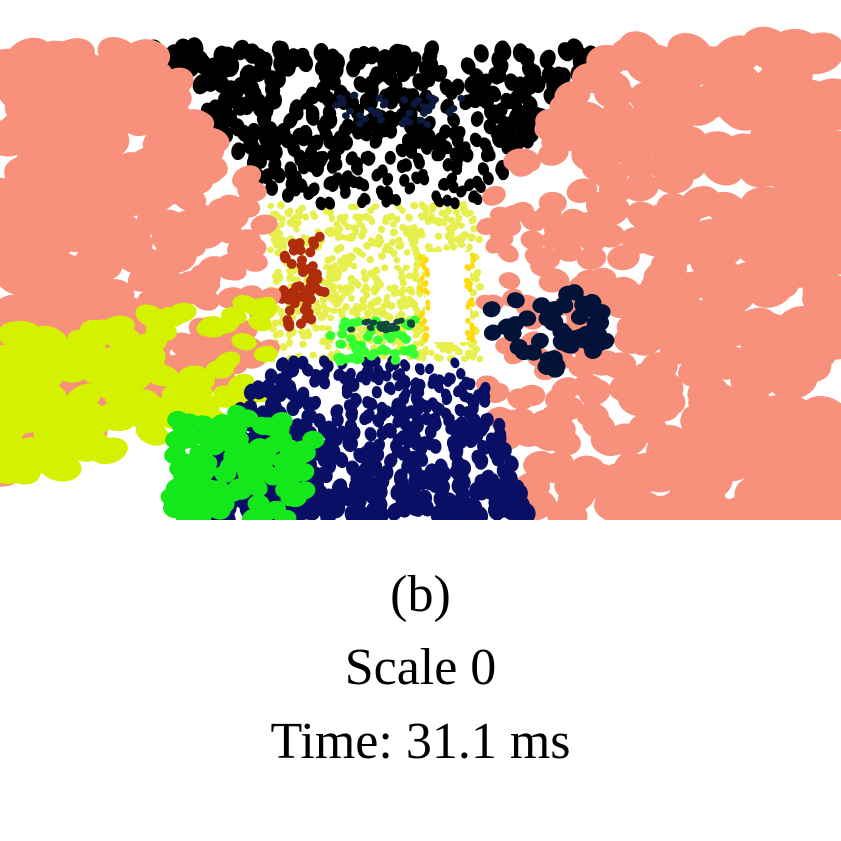  Describe the element at coordinates (310, 252) in the screenshot. I see `brown-object-splat` at that location.